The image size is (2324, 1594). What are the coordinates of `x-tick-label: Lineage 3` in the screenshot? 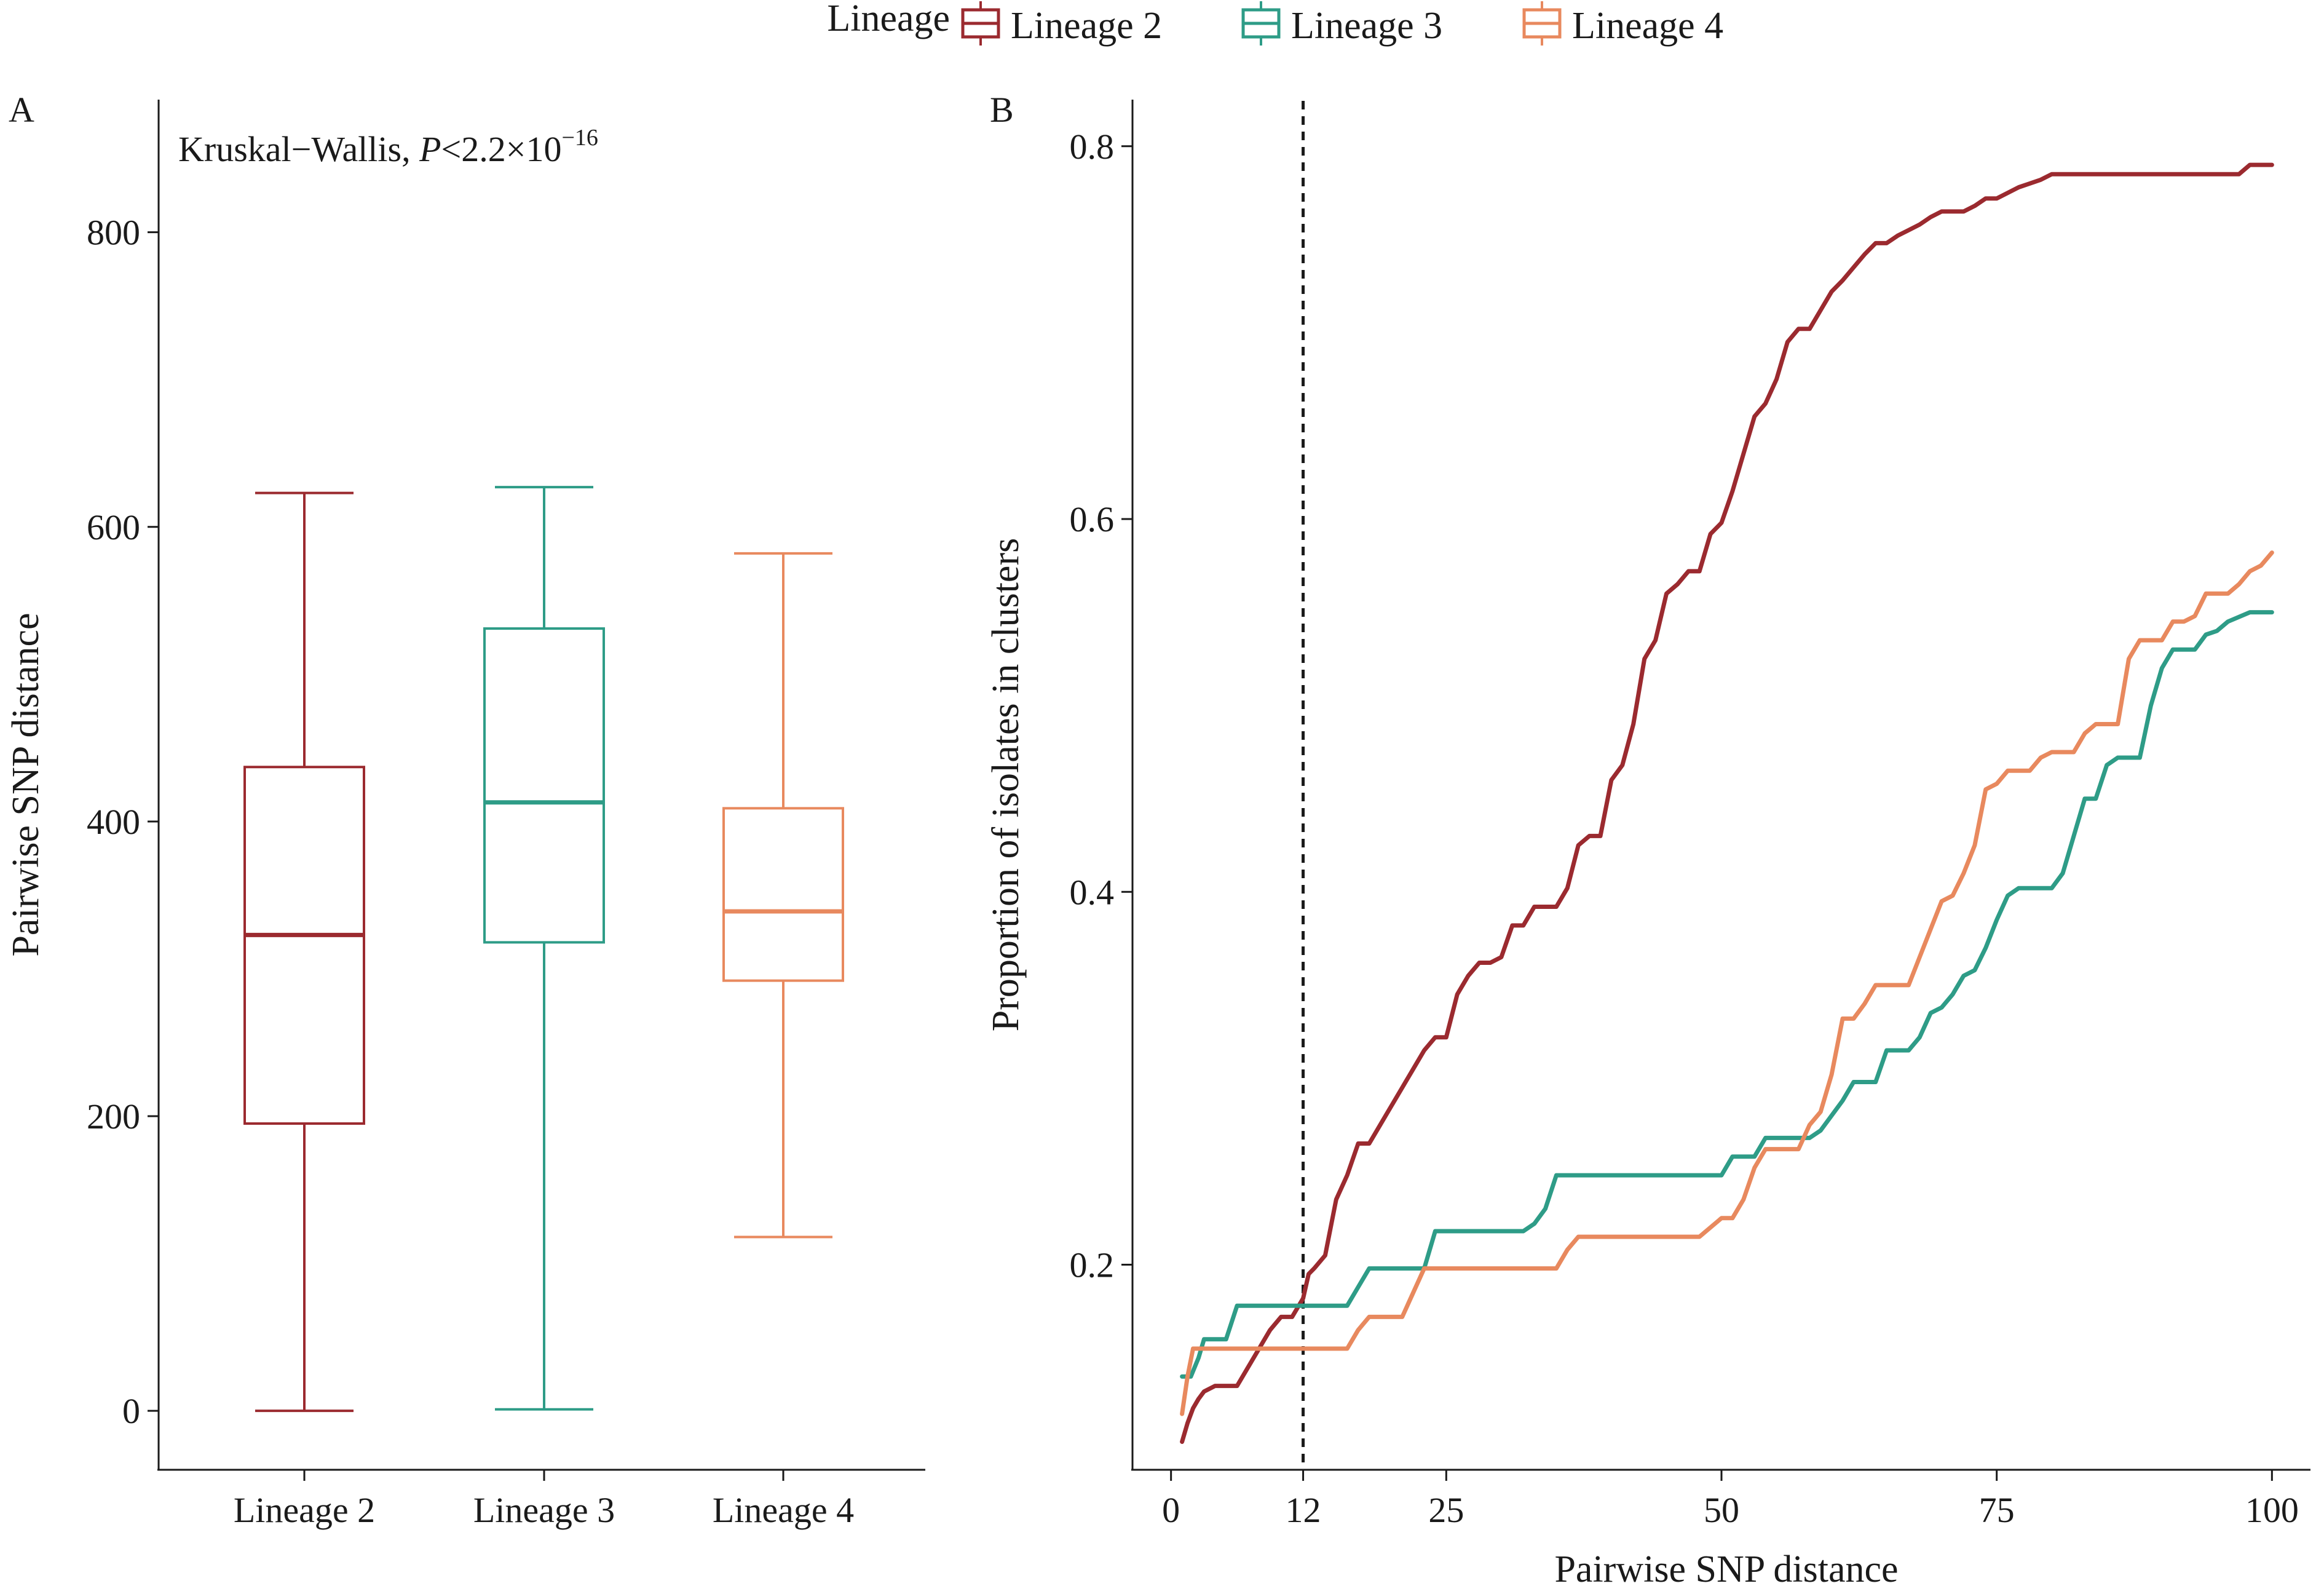 It's located at (544, 1510).